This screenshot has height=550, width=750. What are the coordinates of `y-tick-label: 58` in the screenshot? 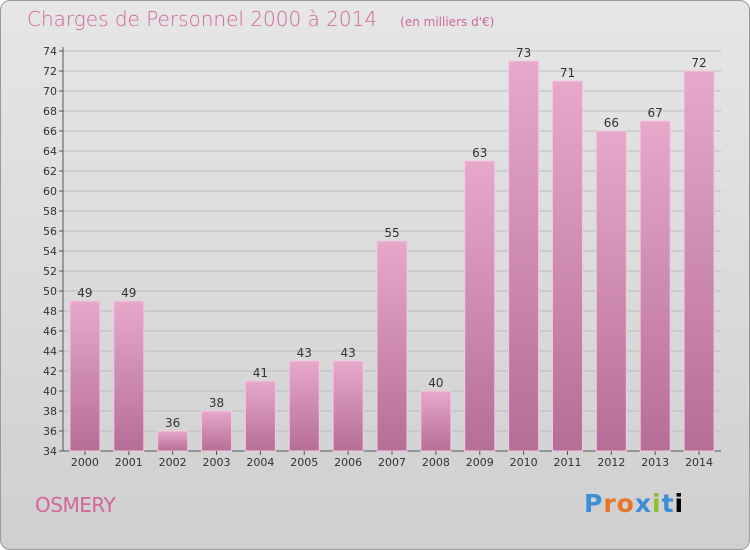 It's located at (50, 211).